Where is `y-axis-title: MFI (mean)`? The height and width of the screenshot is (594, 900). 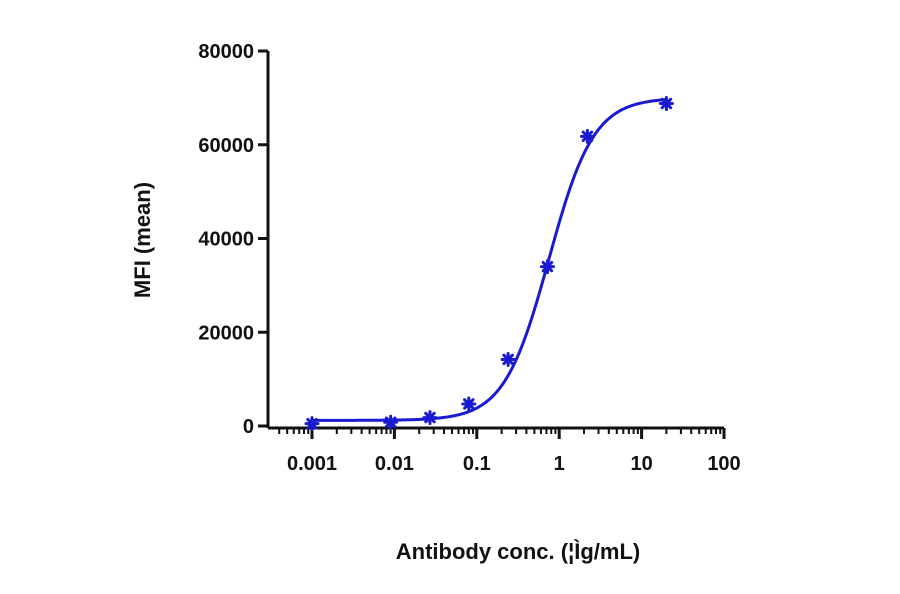
y-axis-title: MFI (mean) is located at coordinates (142, 240).